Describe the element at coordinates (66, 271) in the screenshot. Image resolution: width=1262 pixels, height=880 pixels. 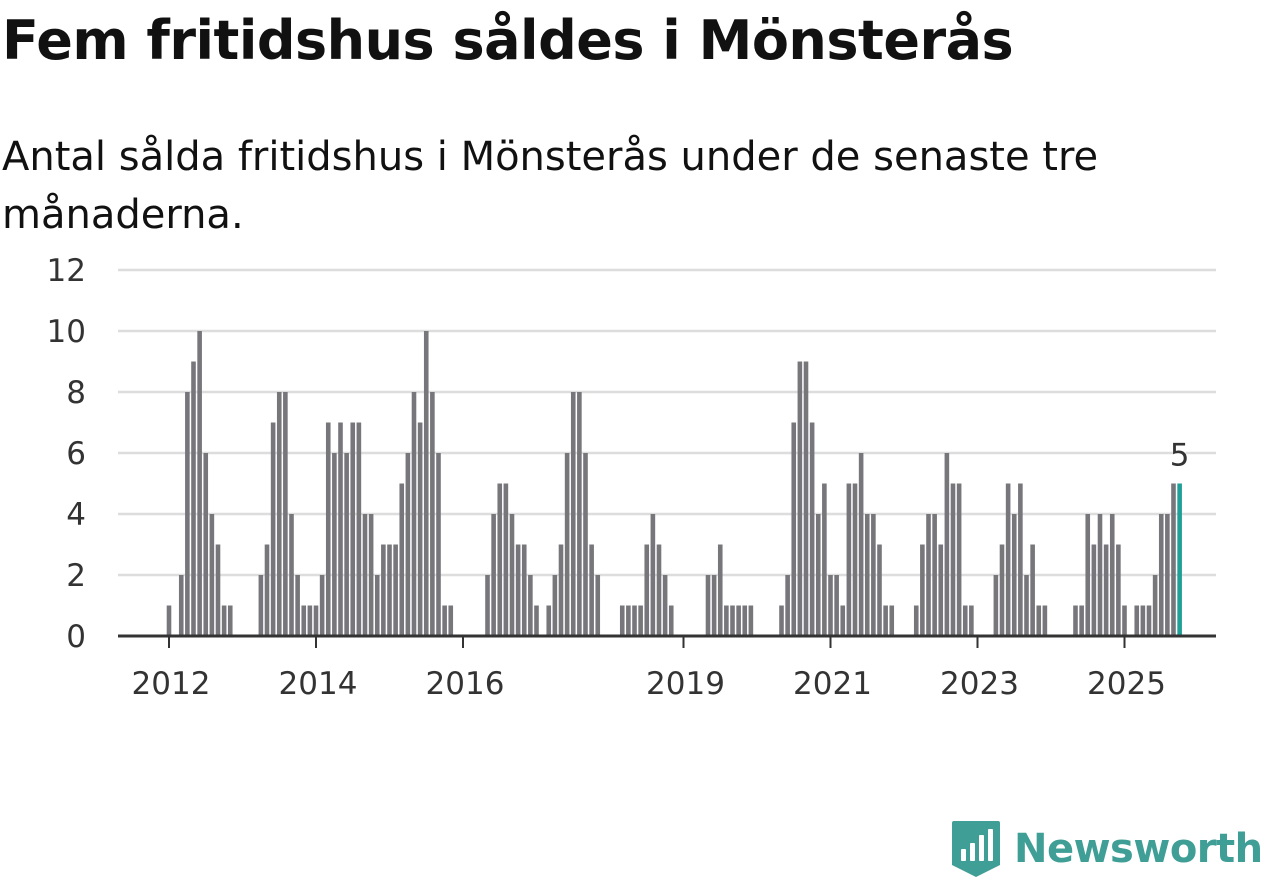
I see `y-tick-label: 12` at that location.